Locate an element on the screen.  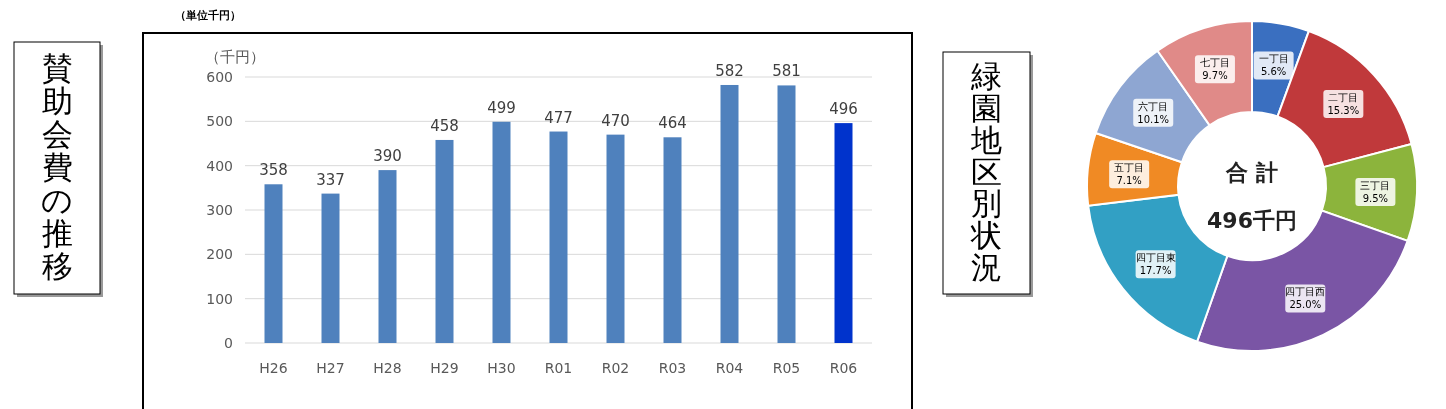
y-axis-title: （千円） is located at coordinates (235, 57).